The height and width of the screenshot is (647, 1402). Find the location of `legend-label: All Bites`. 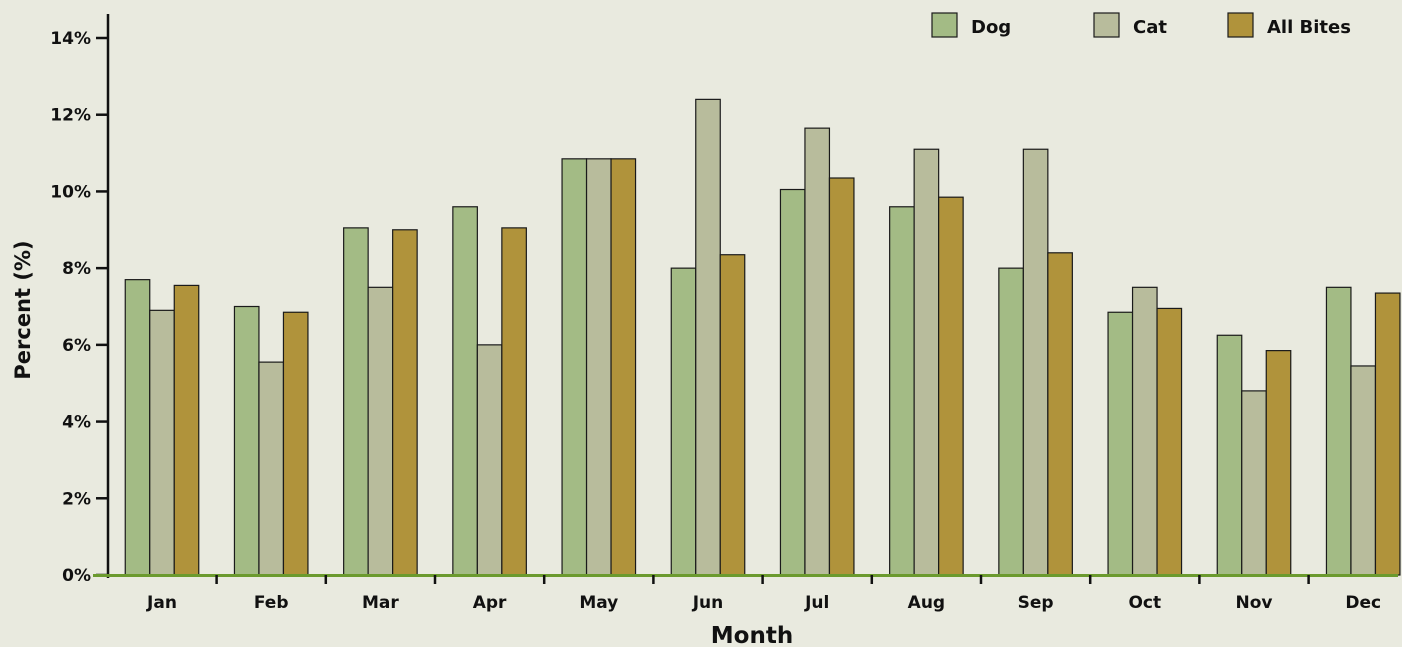

legend-label: All Bites is located at coordinates (1309, 27).